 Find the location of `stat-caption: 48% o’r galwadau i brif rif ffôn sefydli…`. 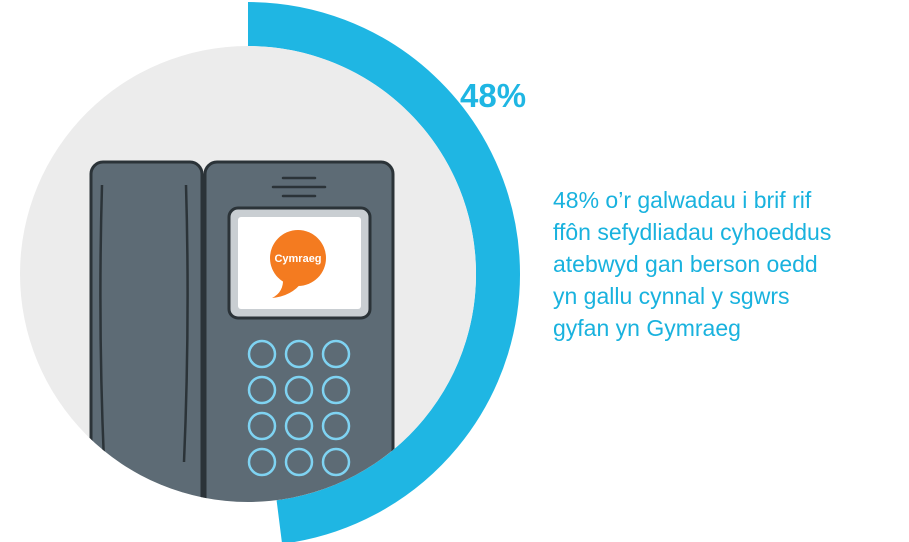

stat-caption: 48% o’r galwadau i brif rif ffôn sefydli… is located at coordinates (728, 264).